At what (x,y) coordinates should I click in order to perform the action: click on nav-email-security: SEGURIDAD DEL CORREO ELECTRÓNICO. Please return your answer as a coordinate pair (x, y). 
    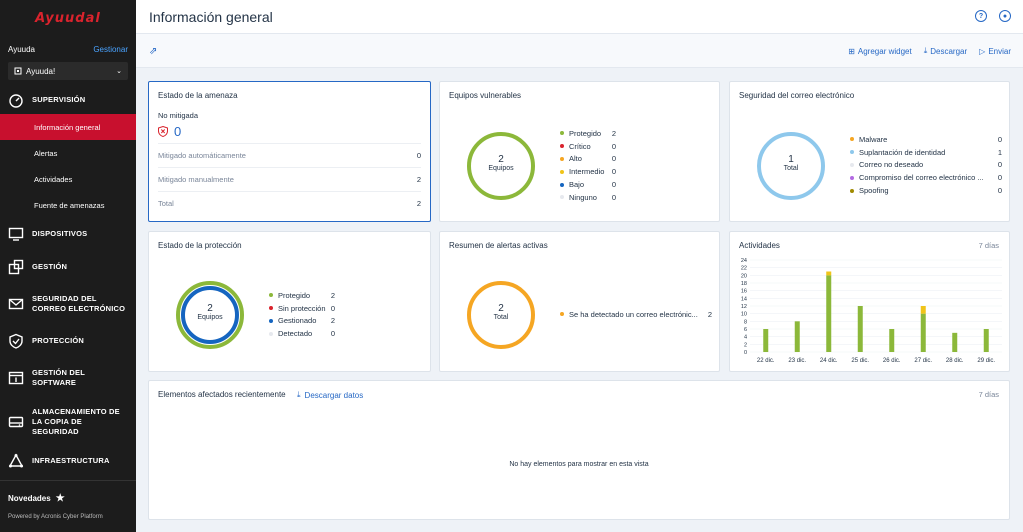
    Looking at the image, I should click on (68, 304).